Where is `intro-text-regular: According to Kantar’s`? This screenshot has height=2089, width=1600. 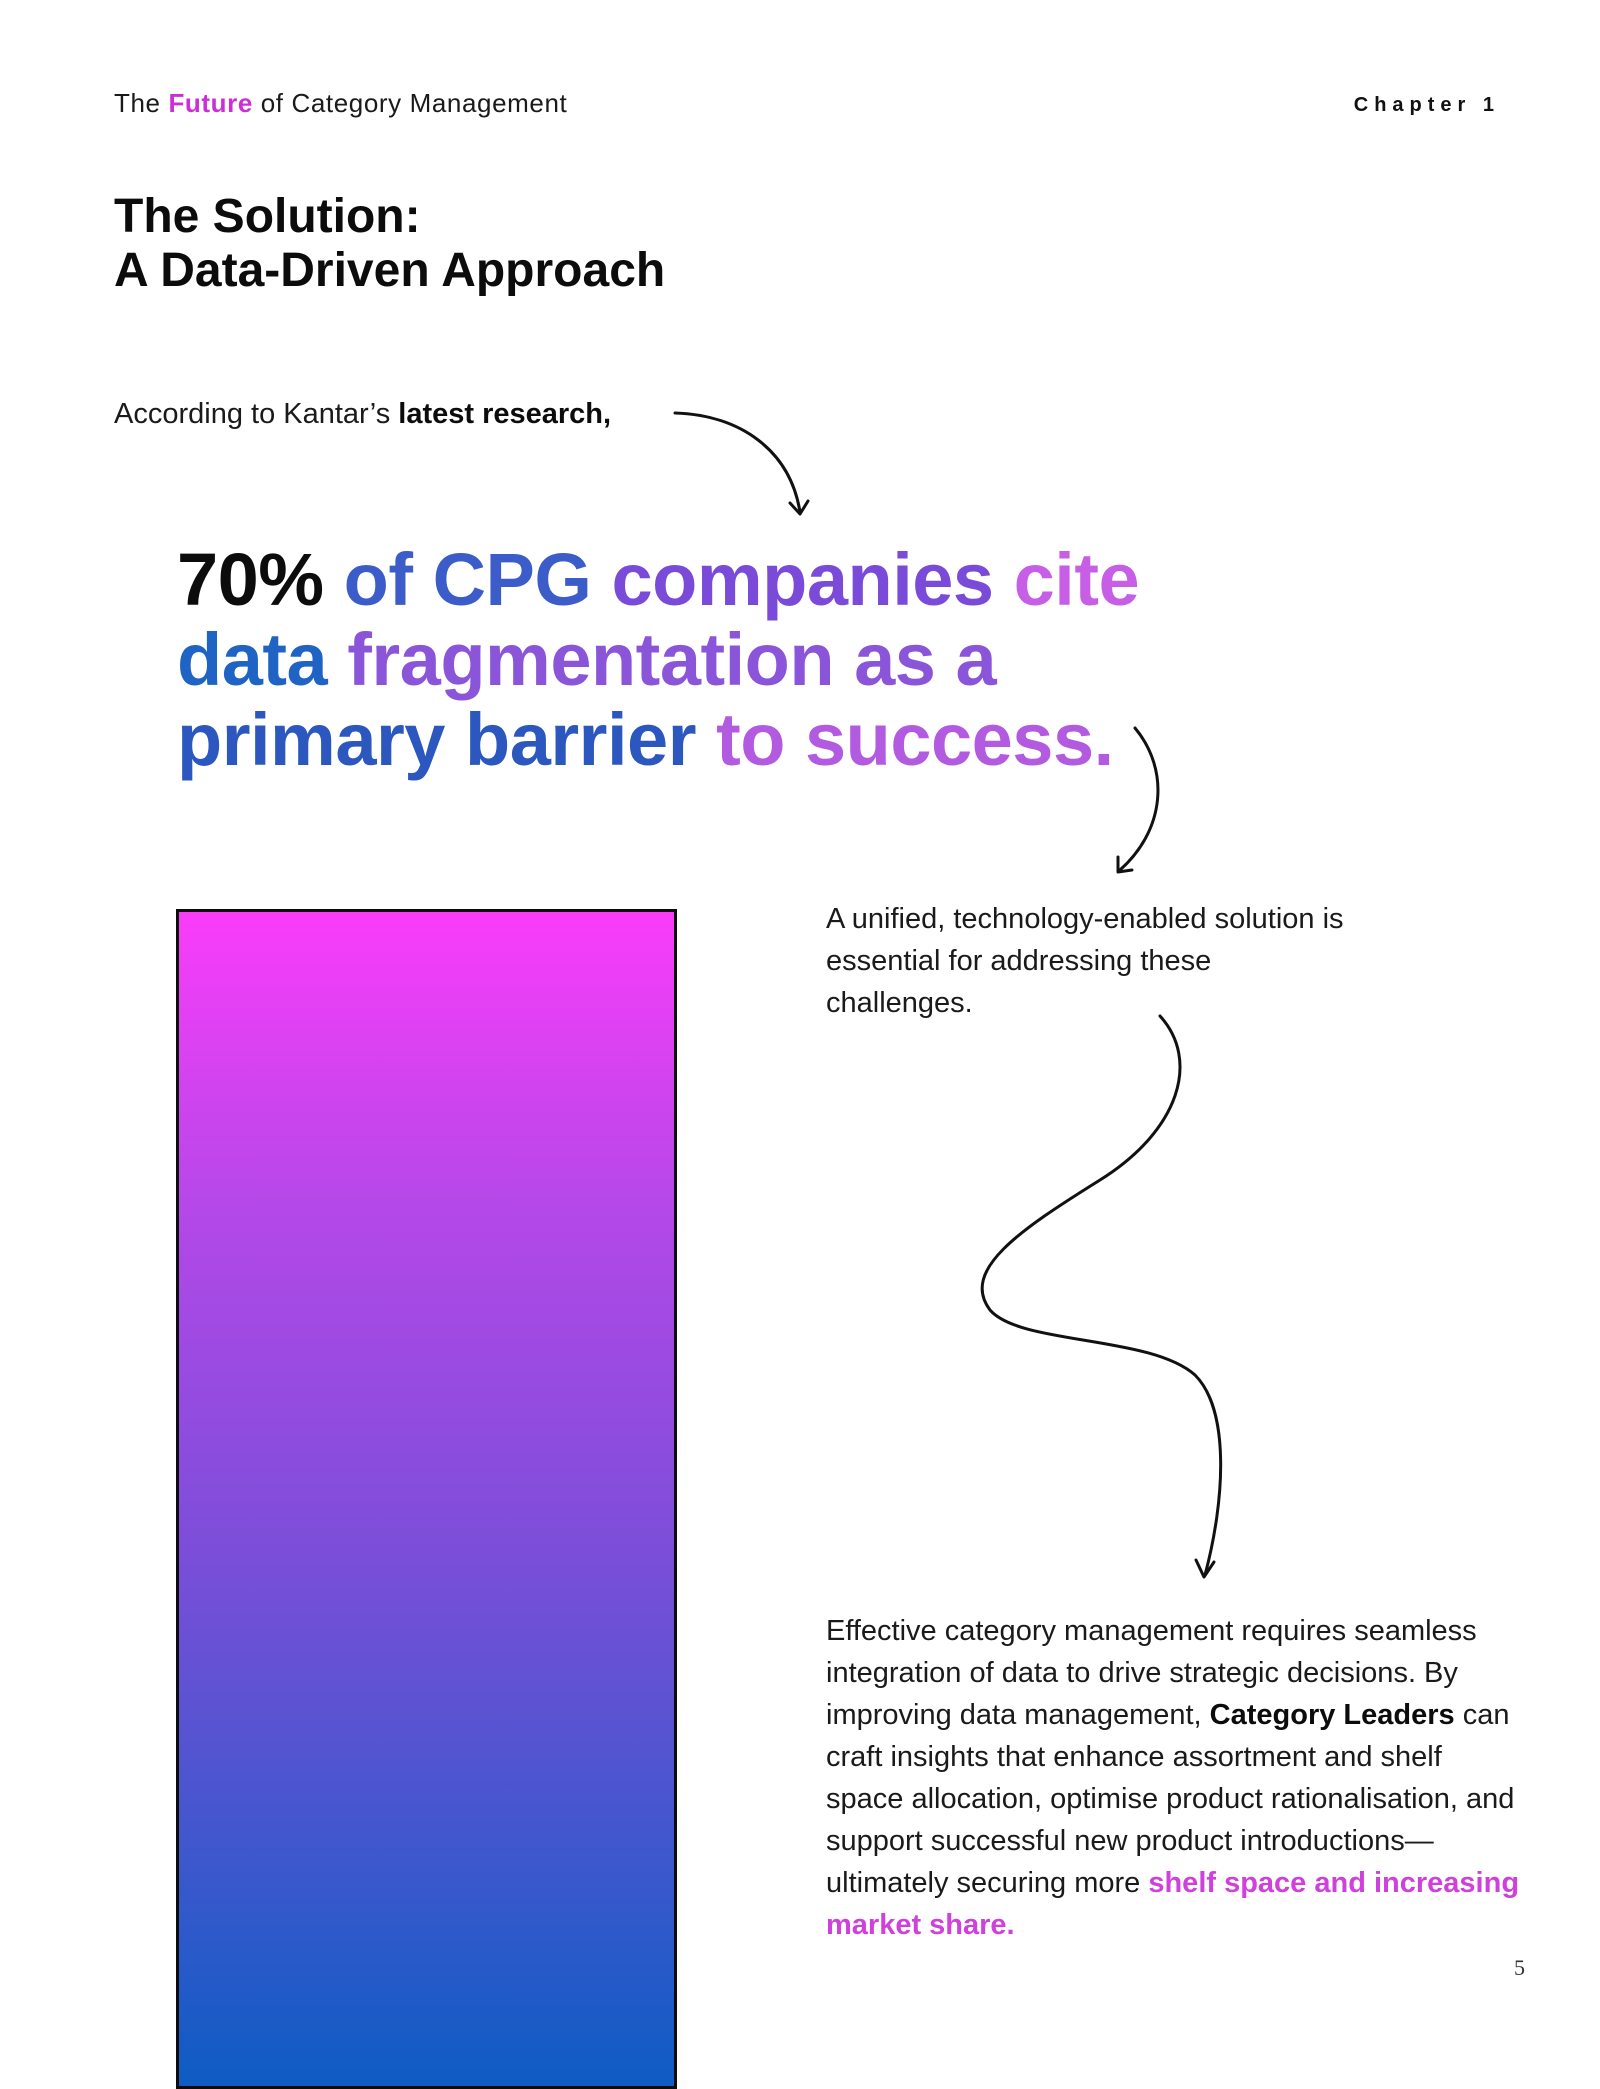 intro-text-regular: According to Kantar’s is located at coordinates (256, 414).